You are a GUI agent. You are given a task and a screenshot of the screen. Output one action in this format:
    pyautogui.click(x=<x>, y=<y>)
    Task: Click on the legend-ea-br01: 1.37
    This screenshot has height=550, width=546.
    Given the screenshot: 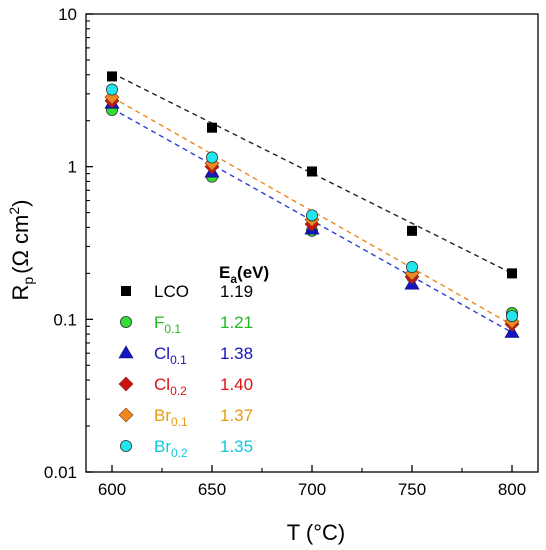 What is the action you would take?
    pyautogui.click(x=236, y=415)
    